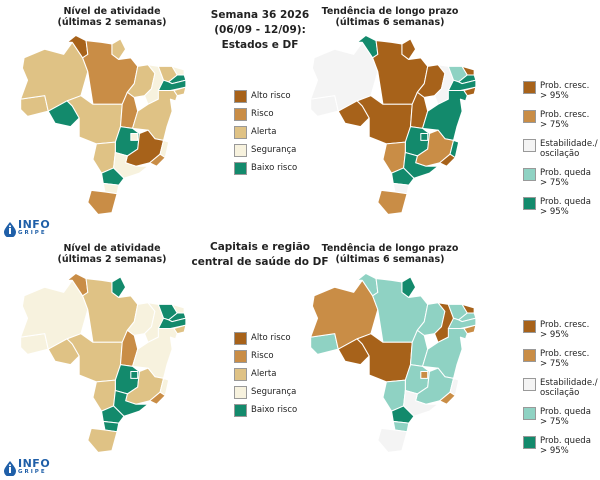 The height and width of the screenshot is (480, 600). I want to click on section2-title-line2: central de saúde do DF, so click(260, 262).